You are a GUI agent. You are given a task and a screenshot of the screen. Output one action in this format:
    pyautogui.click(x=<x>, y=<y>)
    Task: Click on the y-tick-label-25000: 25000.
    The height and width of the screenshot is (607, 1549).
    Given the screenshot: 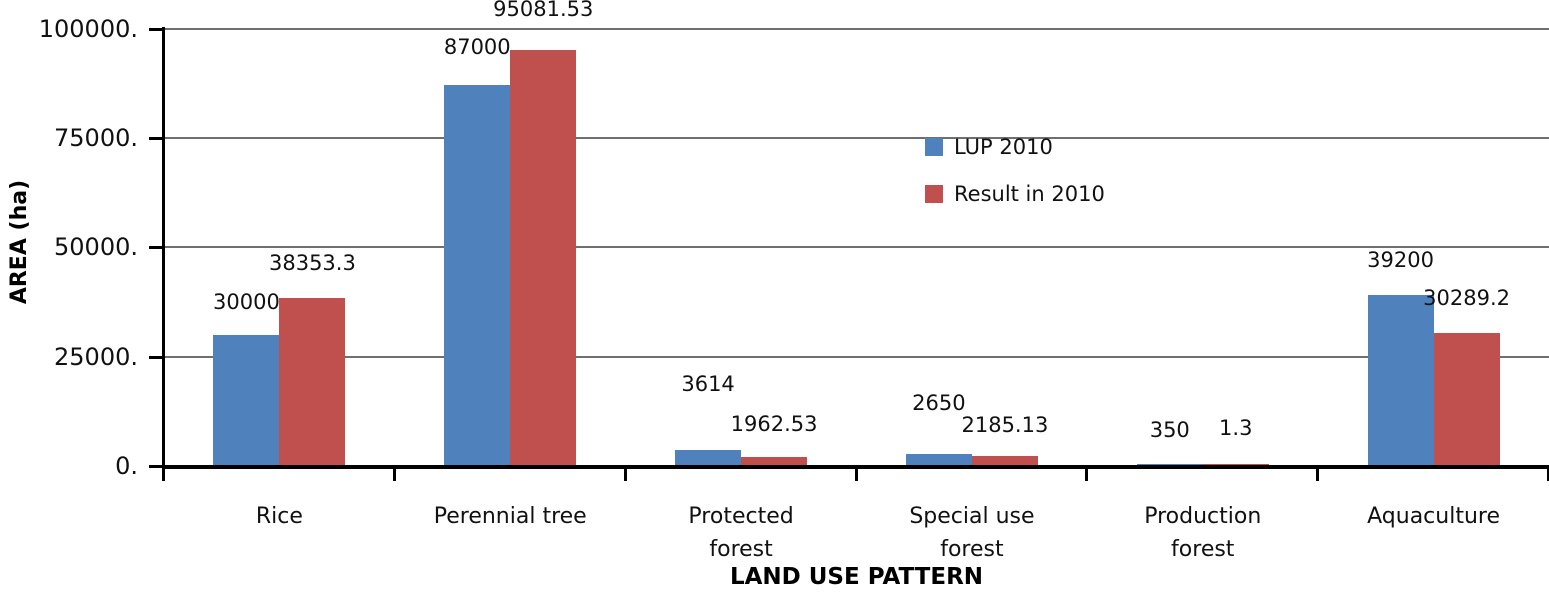 What is the action you would take?
    pyautogui.click(x=96, y=356)
    